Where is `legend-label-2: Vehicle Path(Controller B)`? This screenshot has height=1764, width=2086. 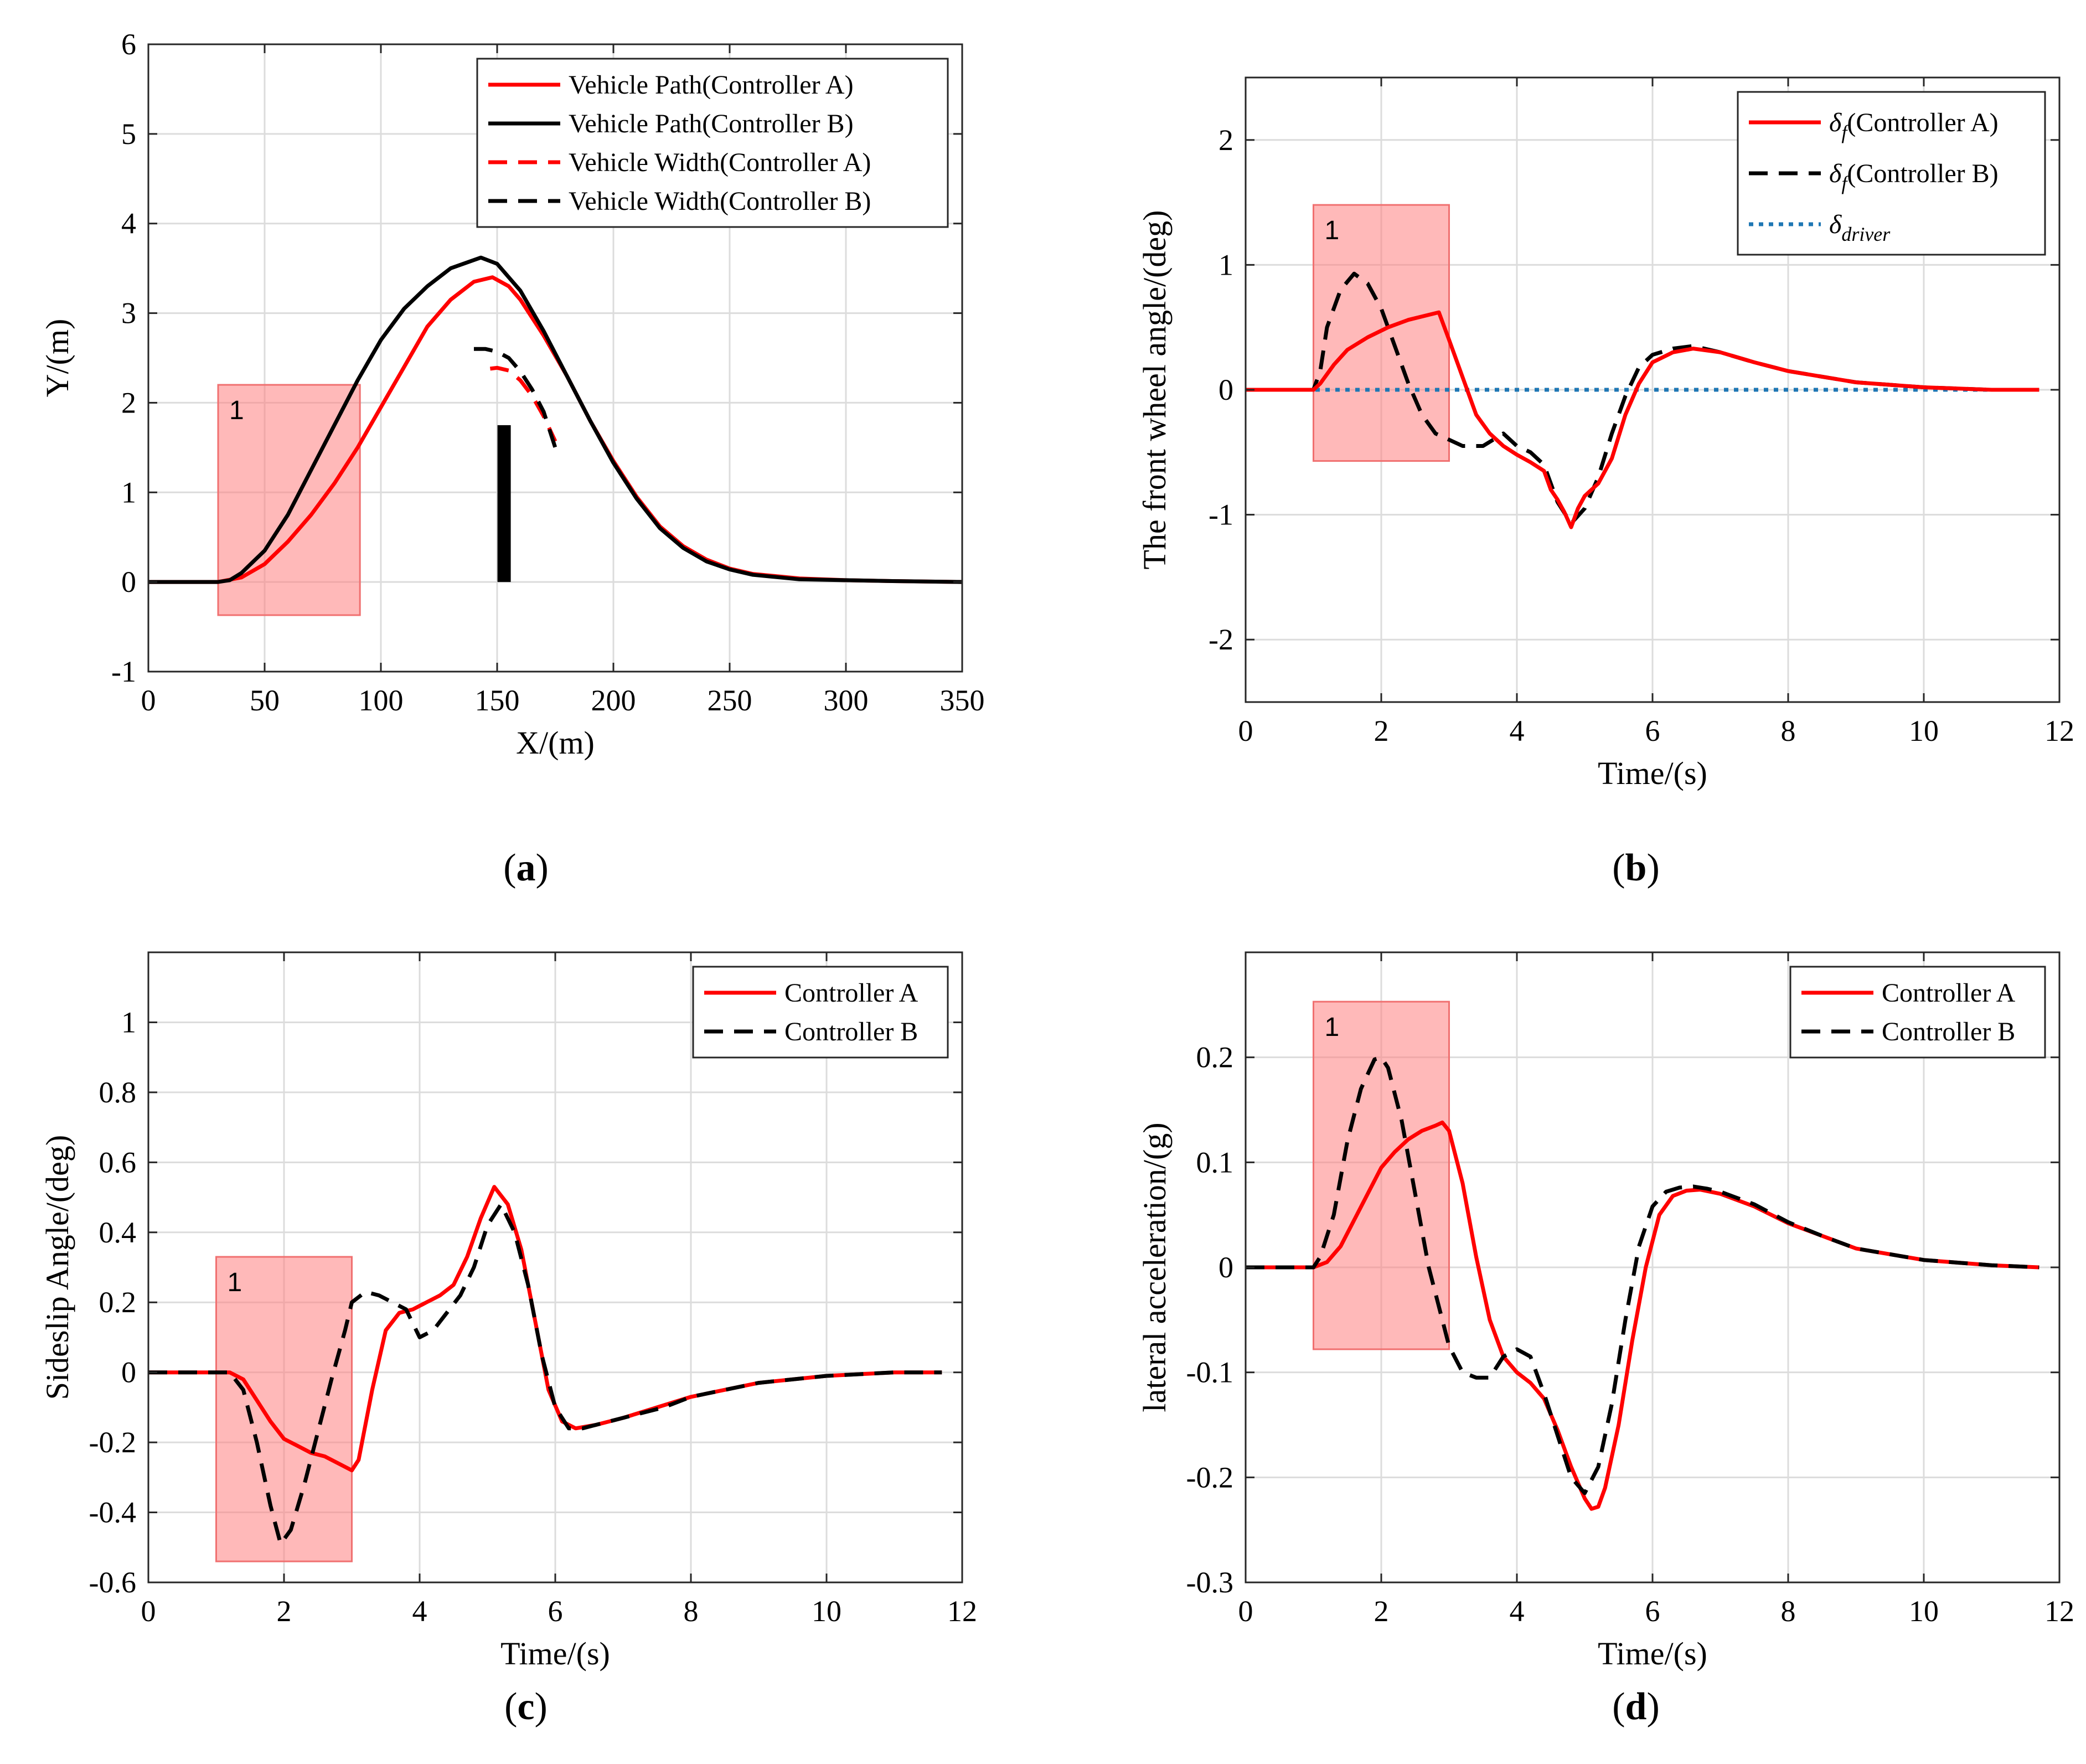 legend-label-2: Vehicle Path(Controller B) is located at coordinates (711, 123).